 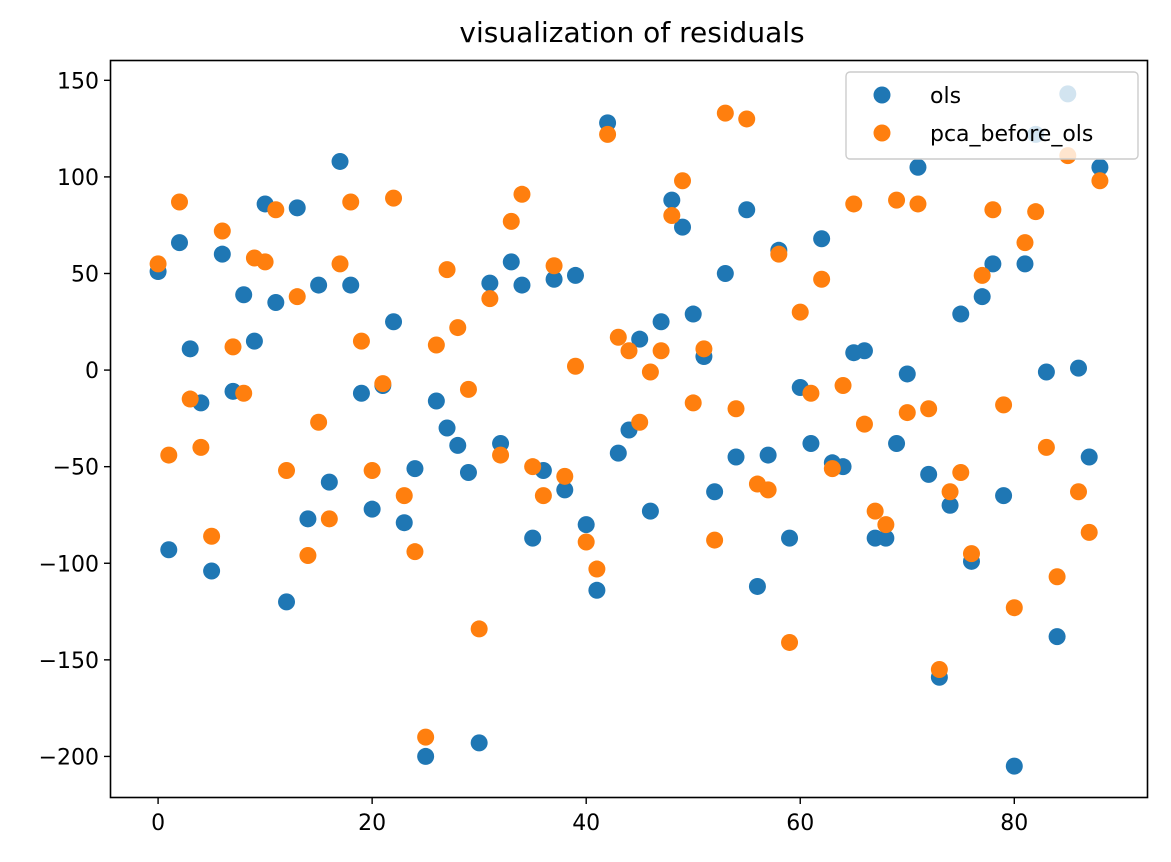 I want to click on y-tick-label: −150, so click(x=69, y=661).